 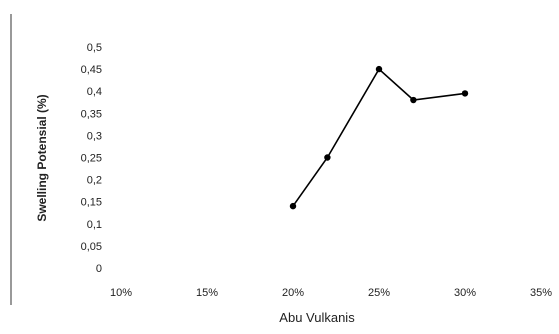 I want to click on y-axis-tick-labels: 0 0,05 0,1 0,15 0,2 0,25 0,3 0,35 0,4 0,45 0,5, so click(x=91, y=158).